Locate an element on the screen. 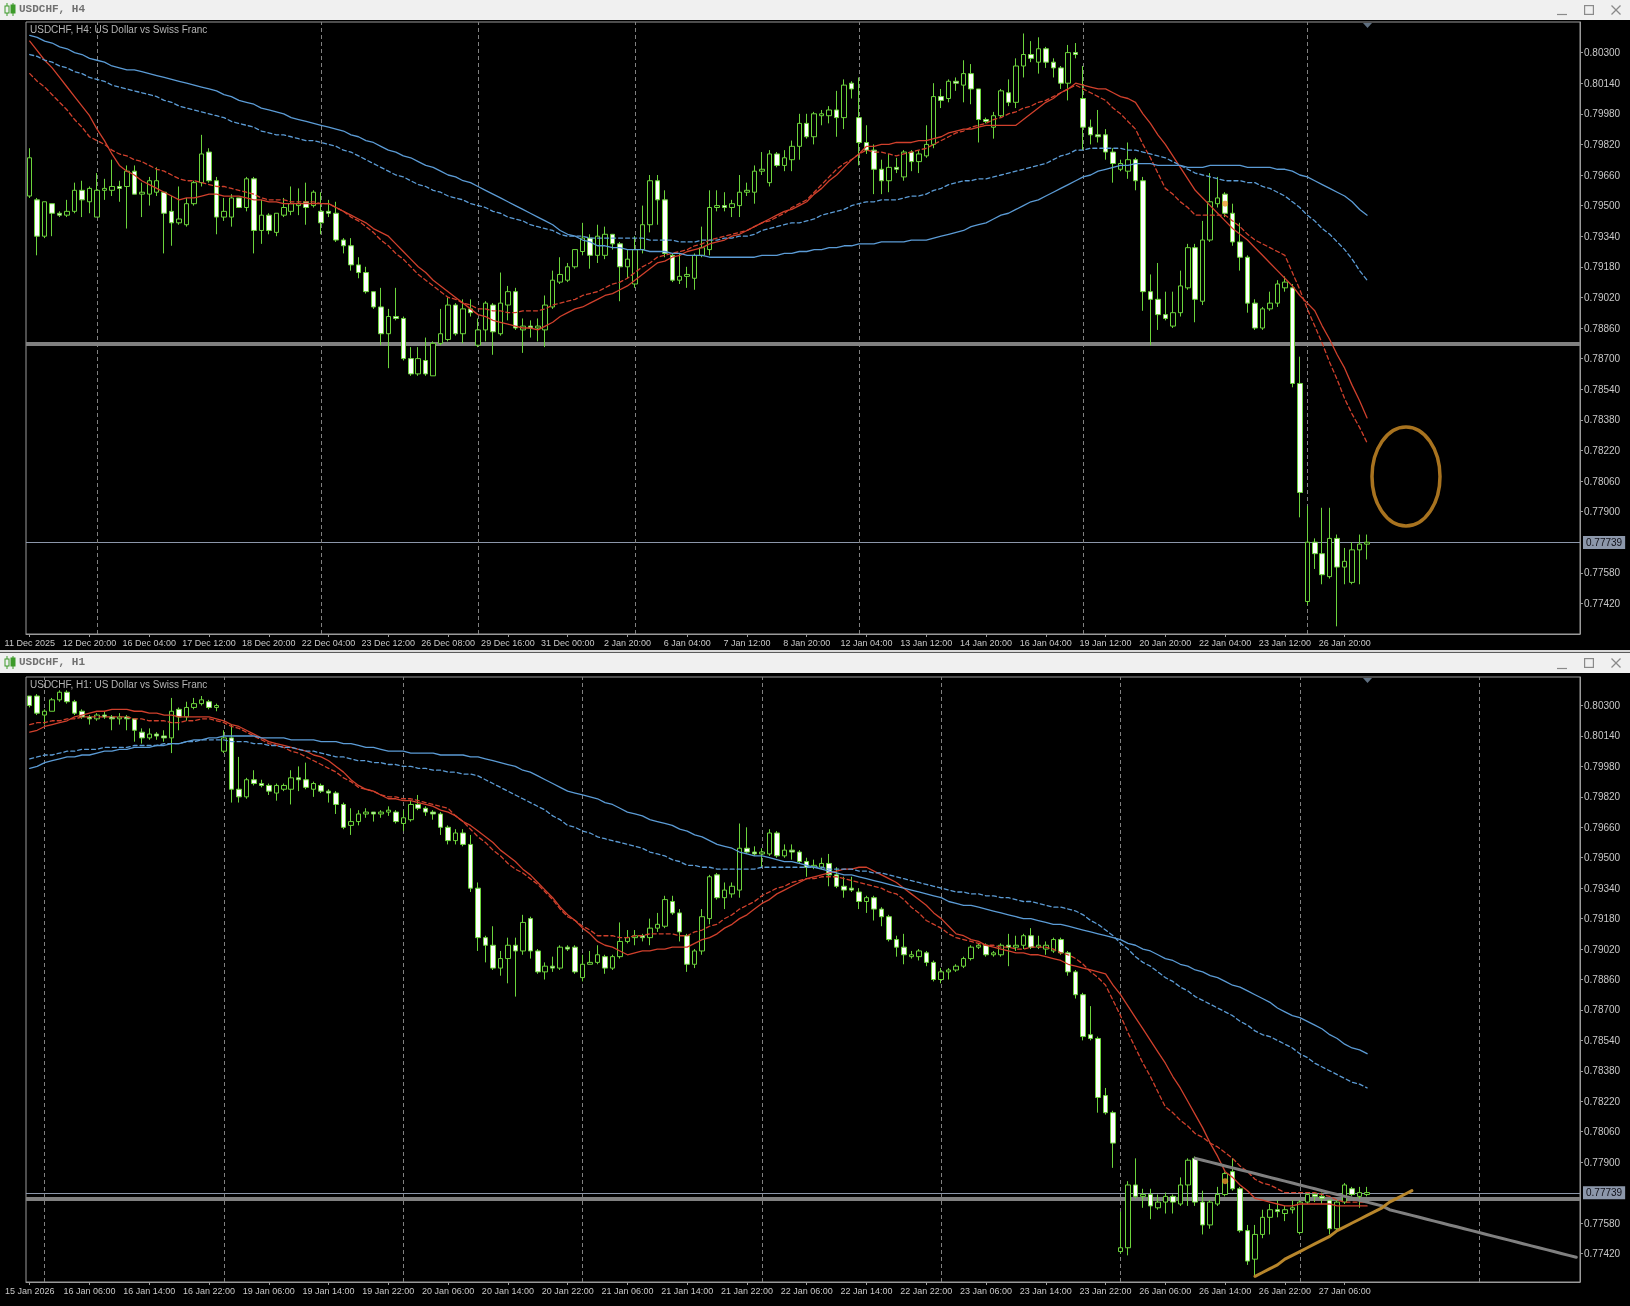 This screenshot has width=1630, height=1306. x-tick-label: 22 Dec 04:00 is located at coordinates (328, 642).